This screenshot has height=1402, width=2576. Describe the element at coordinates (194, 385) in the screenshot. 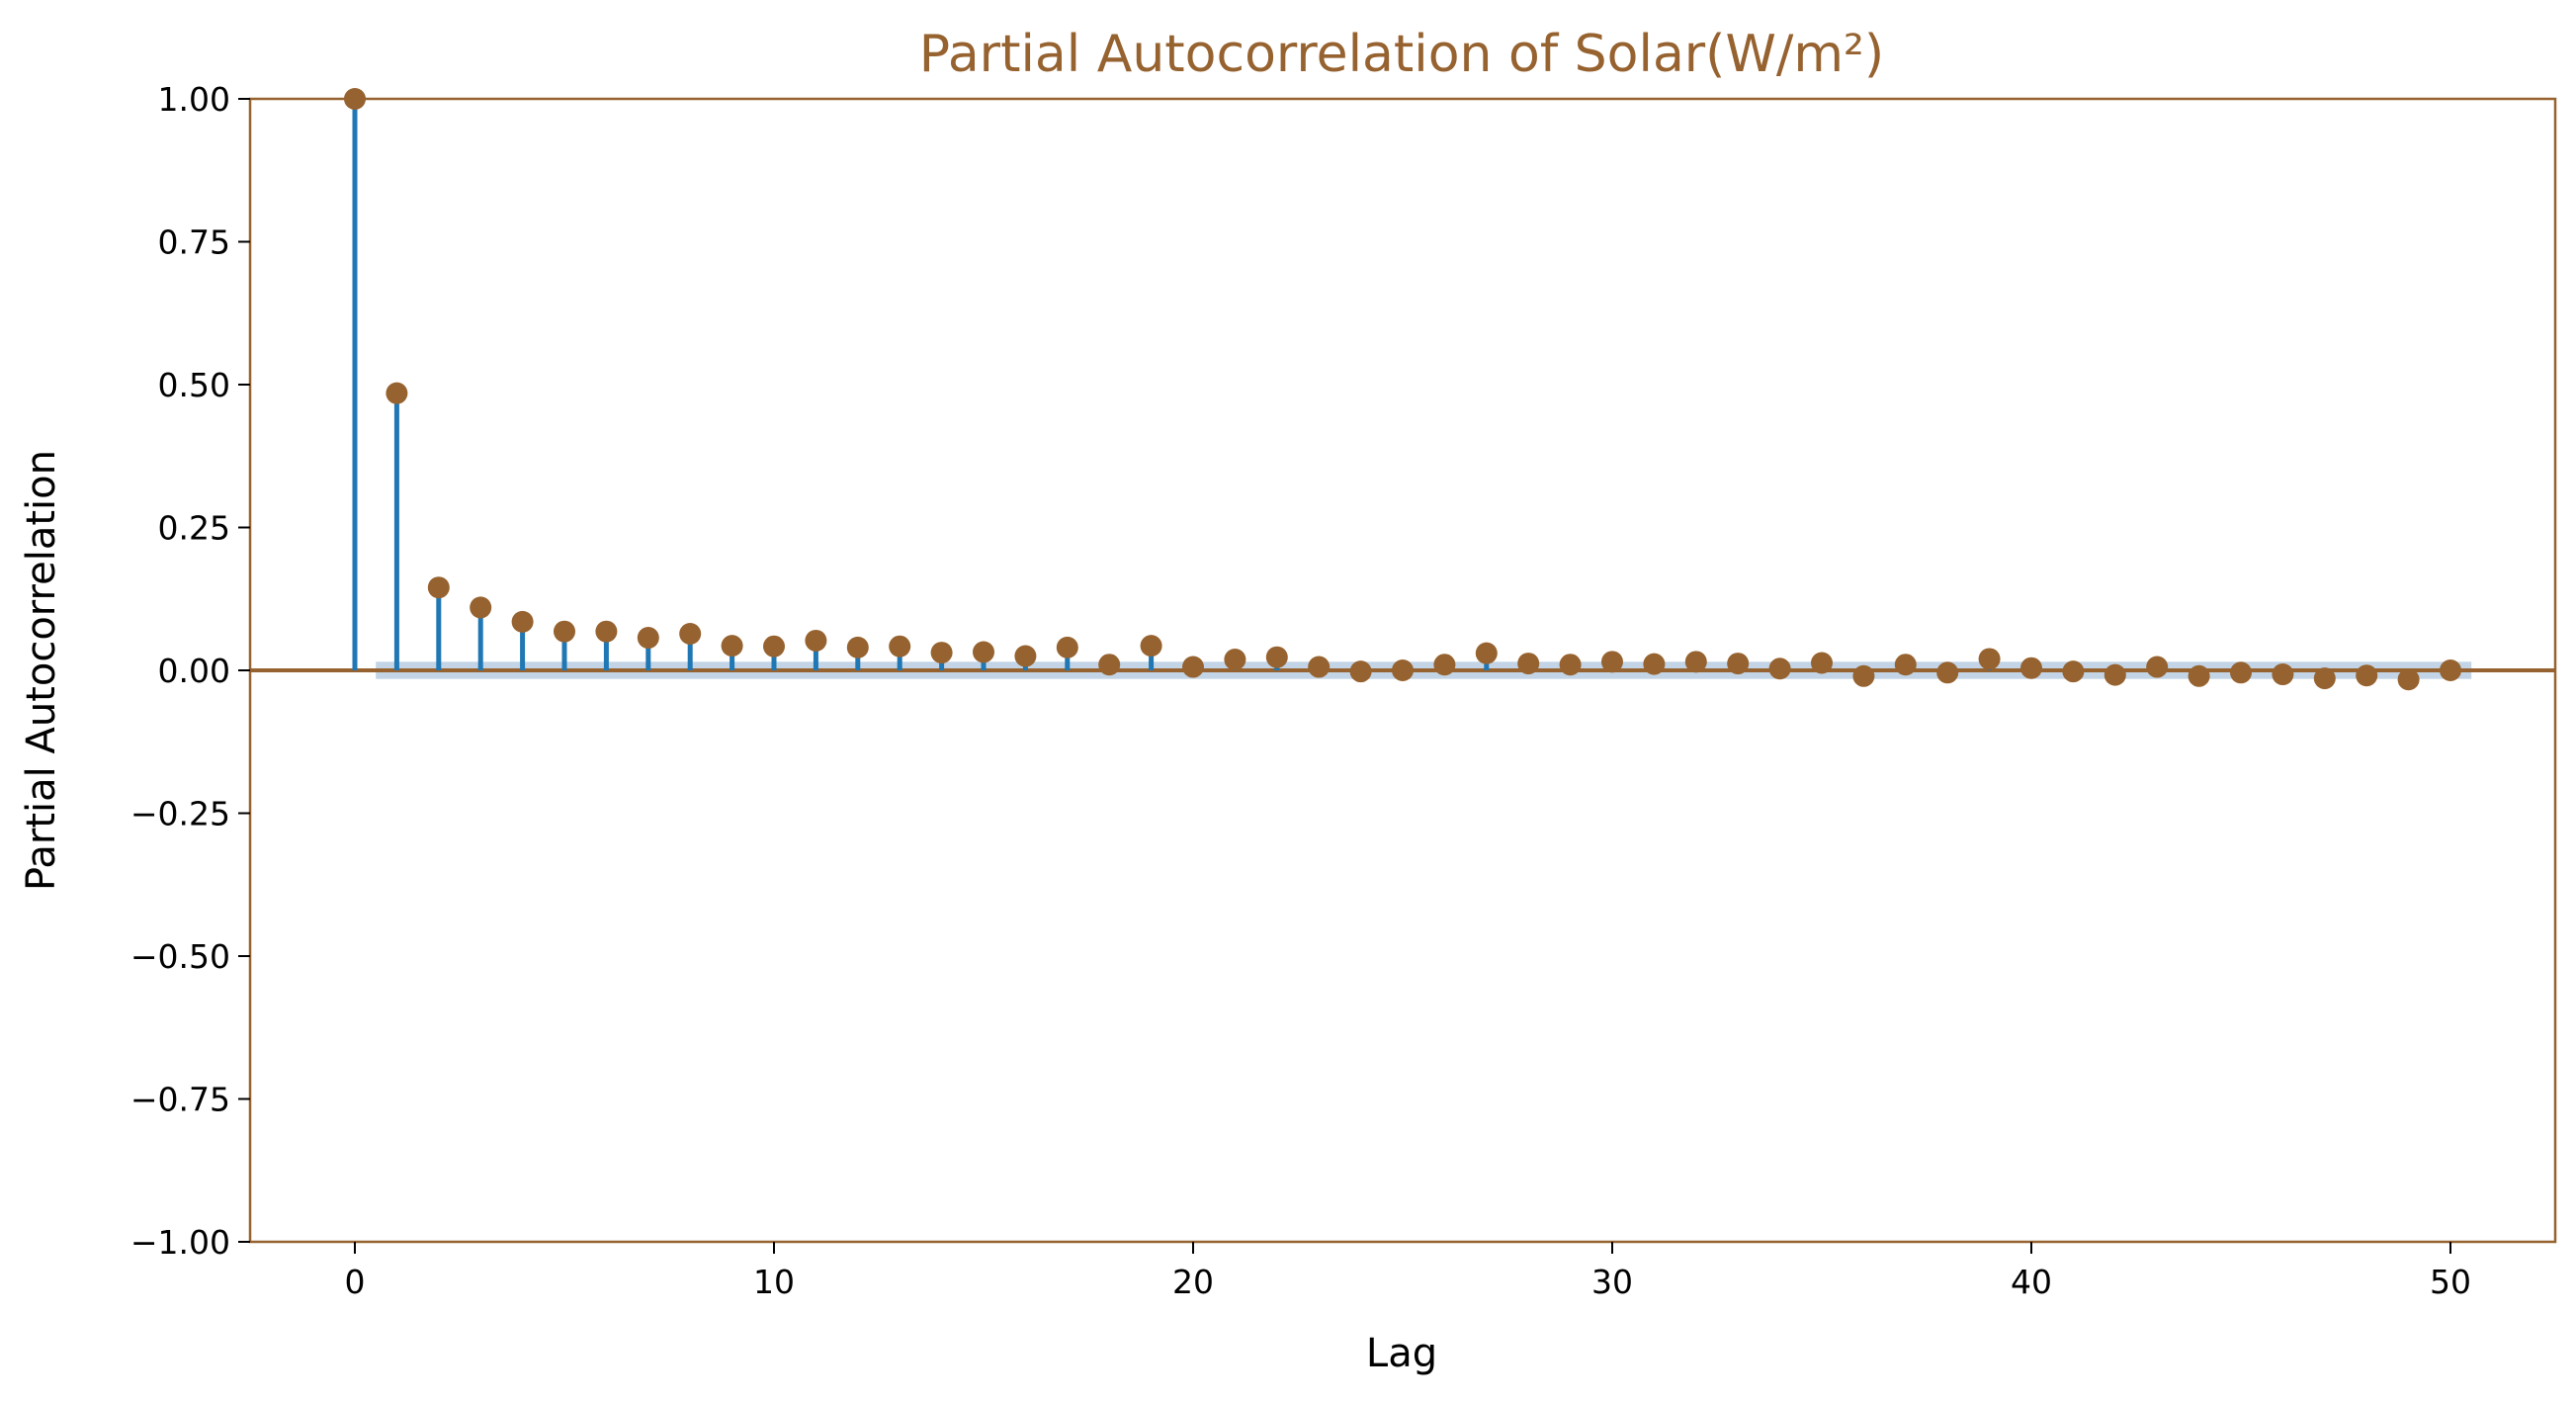

I see `y-tick-label: 0.50` at that location.